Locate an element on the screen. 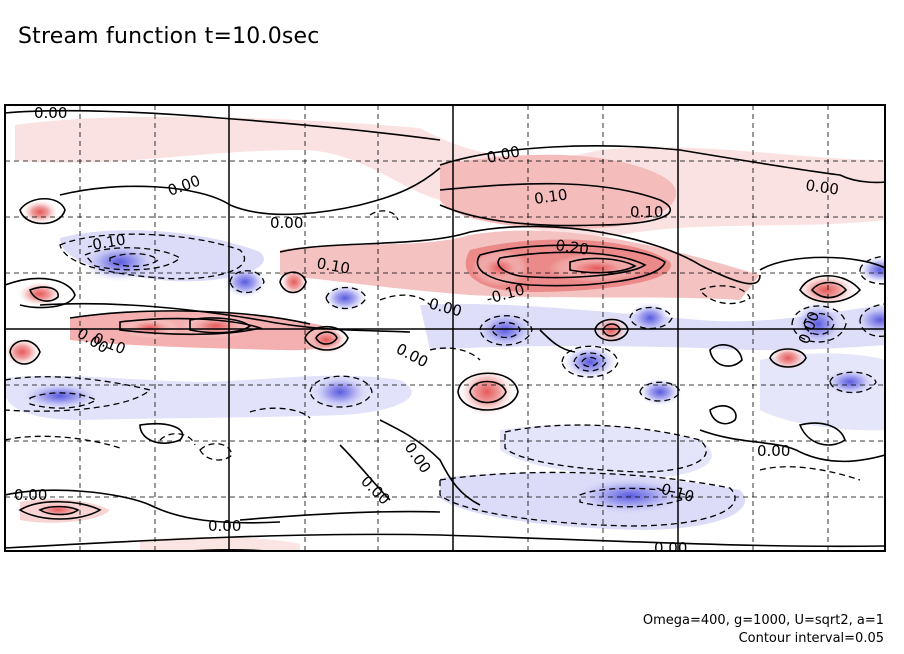 The image size is (904, 654). contour-interval-note: Contour interval=0.05 is located at coordinates (811, 638).